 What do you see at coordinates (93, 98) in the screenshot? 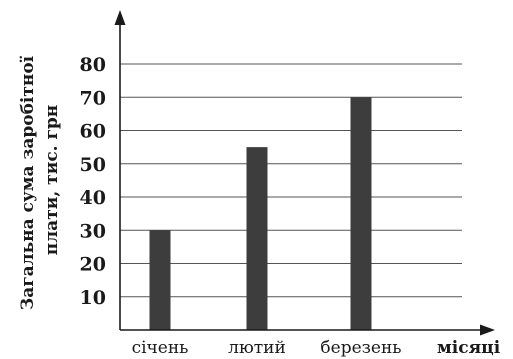
I see `y-tick-label: 70` at bounding box center [93, 98].